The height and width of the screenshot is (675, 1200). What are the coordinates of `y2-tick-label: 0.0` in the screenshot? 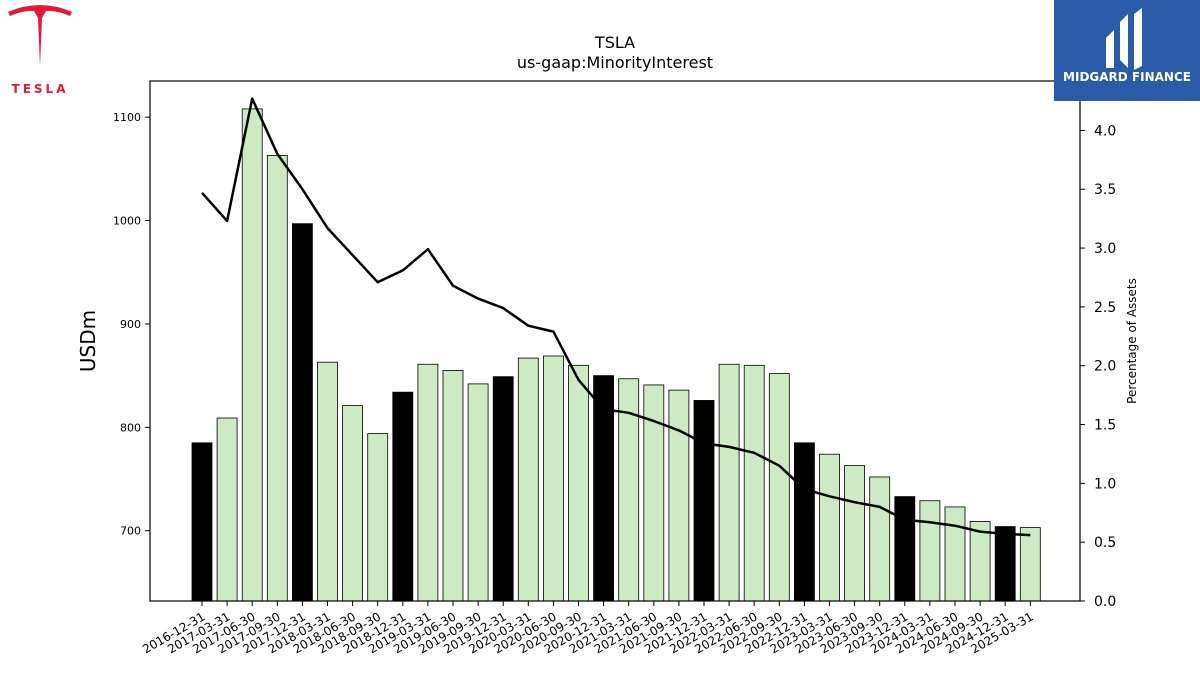 It's located at (1105, 602).